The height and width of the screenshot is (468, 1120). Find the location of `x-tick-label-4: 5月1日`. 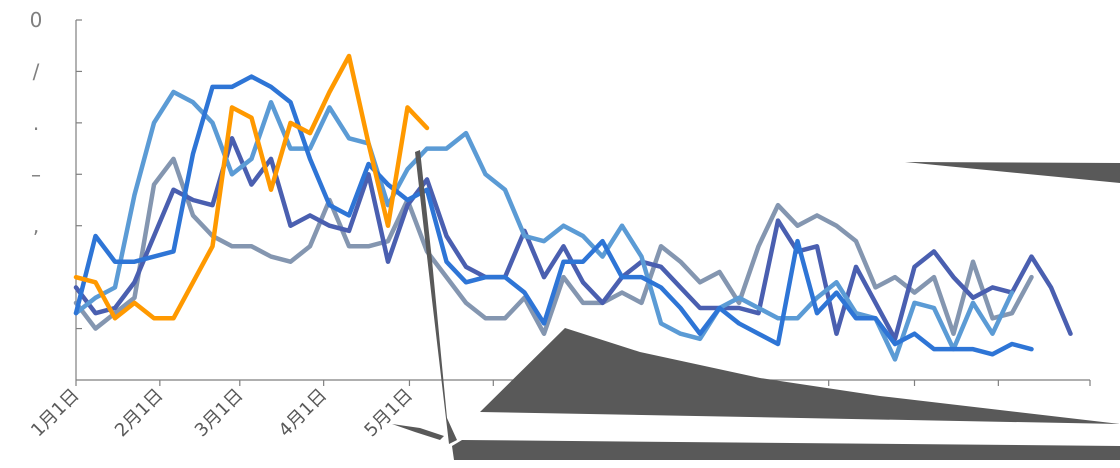

x-tick-label-4: 5月1日 is located at coordinates (388, 413).